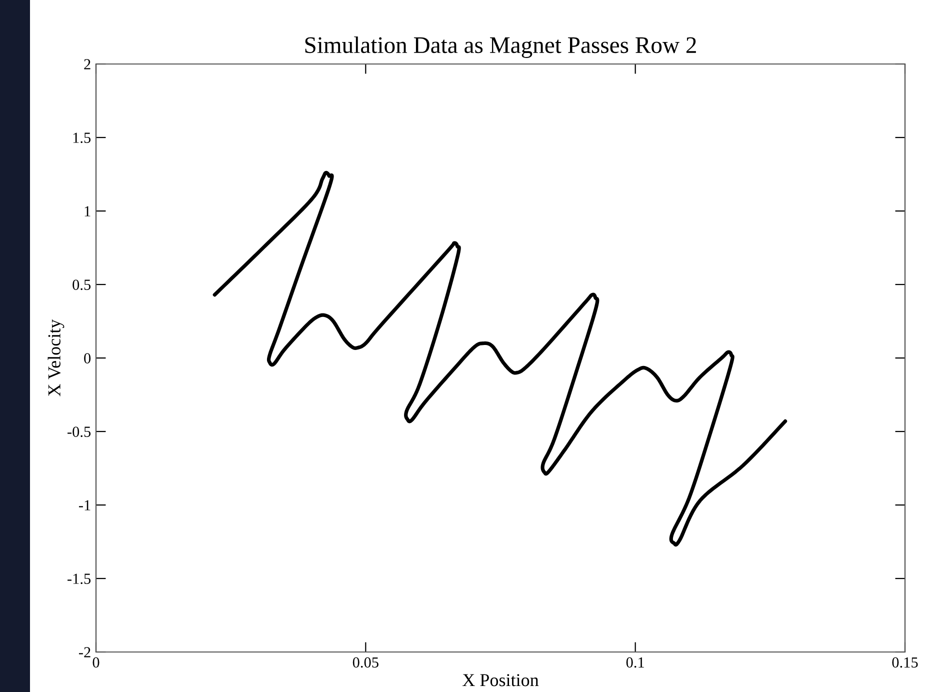 The height and width of the screenshot is (692, 933). I want to click on x-tick-label: 0, so click(96, 662).